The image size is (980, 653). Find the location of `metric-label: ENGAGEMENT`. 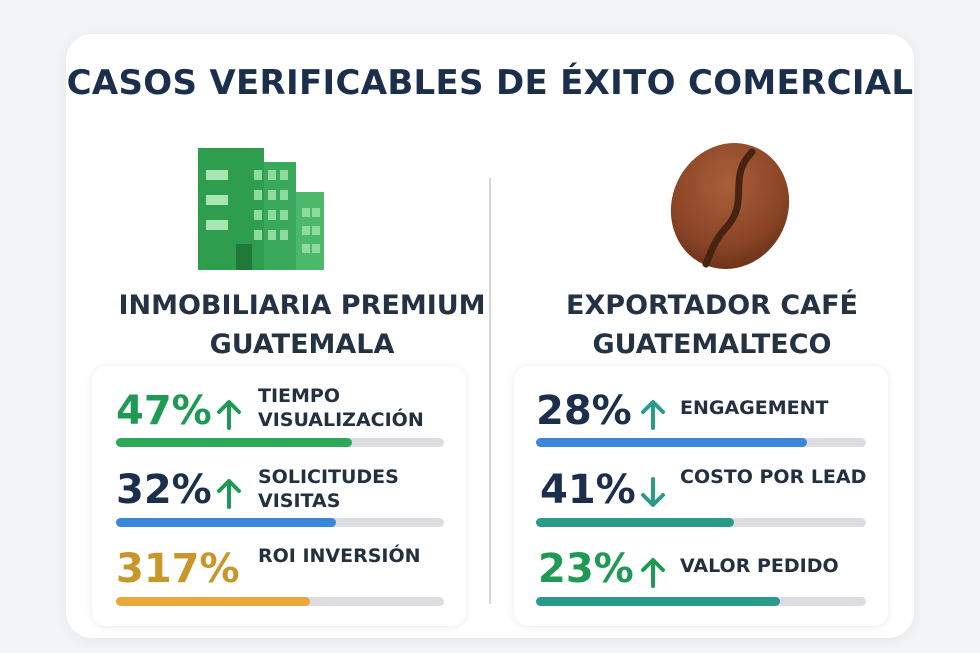

metric-label: ENGAGEMENT is located at coordinates (754, 408).